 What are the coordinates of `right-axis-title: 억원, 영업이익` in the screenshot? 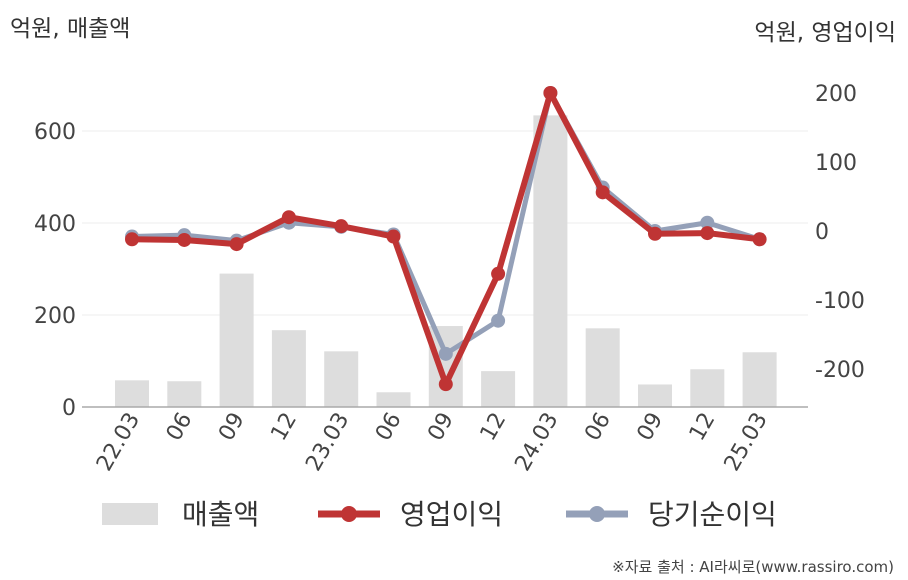 It's located at (825, 33).